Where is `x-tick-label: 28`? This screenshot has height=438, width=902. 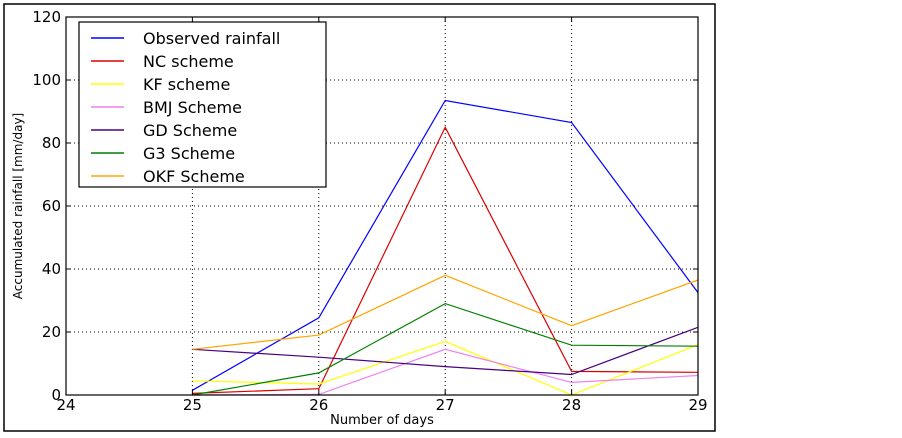
x-tick-label: 28 is located at coordinates (571, 405).